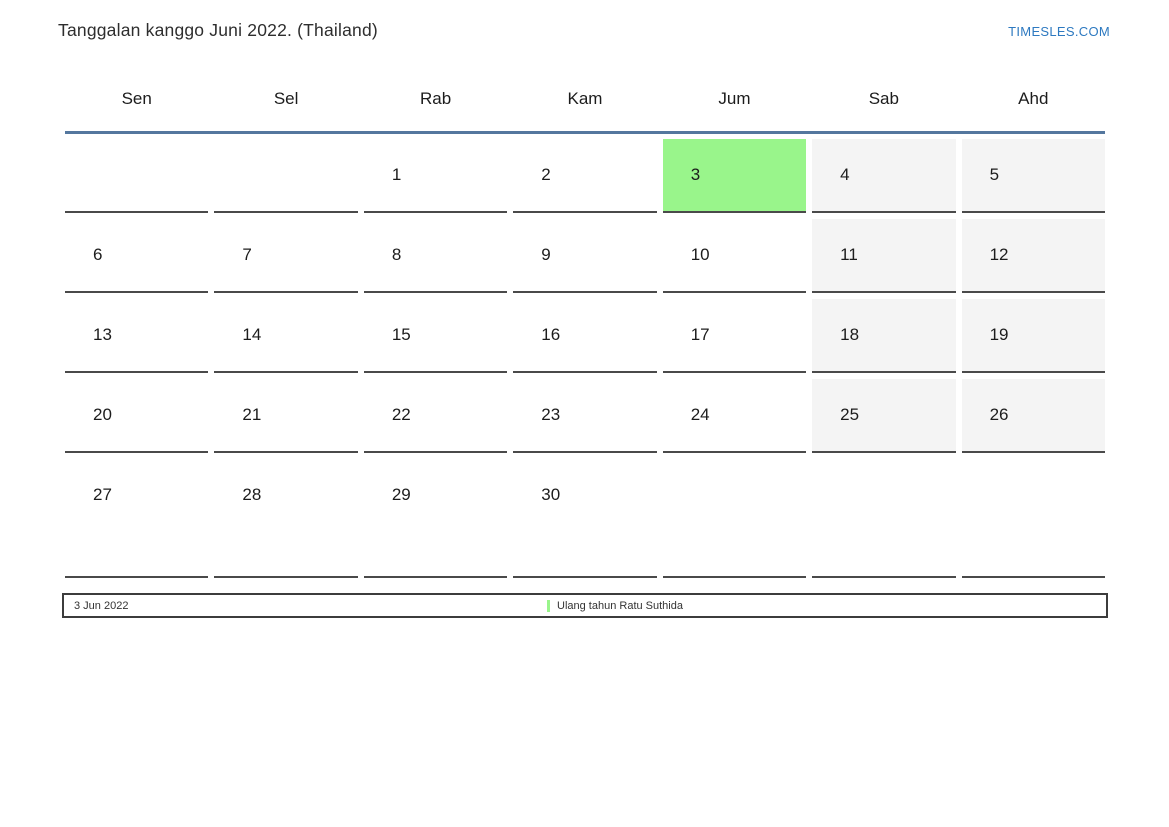 Image resolution: width=1169 pixels, height=827 pixels. I want to click on calendar-cell-21: 21, so click(286, 416).